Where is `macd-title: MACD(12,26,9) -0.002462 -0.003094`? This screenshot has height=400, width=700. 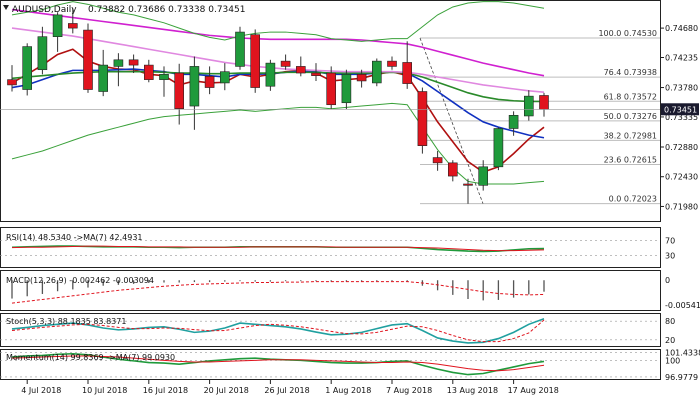 macd-title: MACD(12,26,9) -0.002462 -0.003094 is located at coordinates (80, 280).